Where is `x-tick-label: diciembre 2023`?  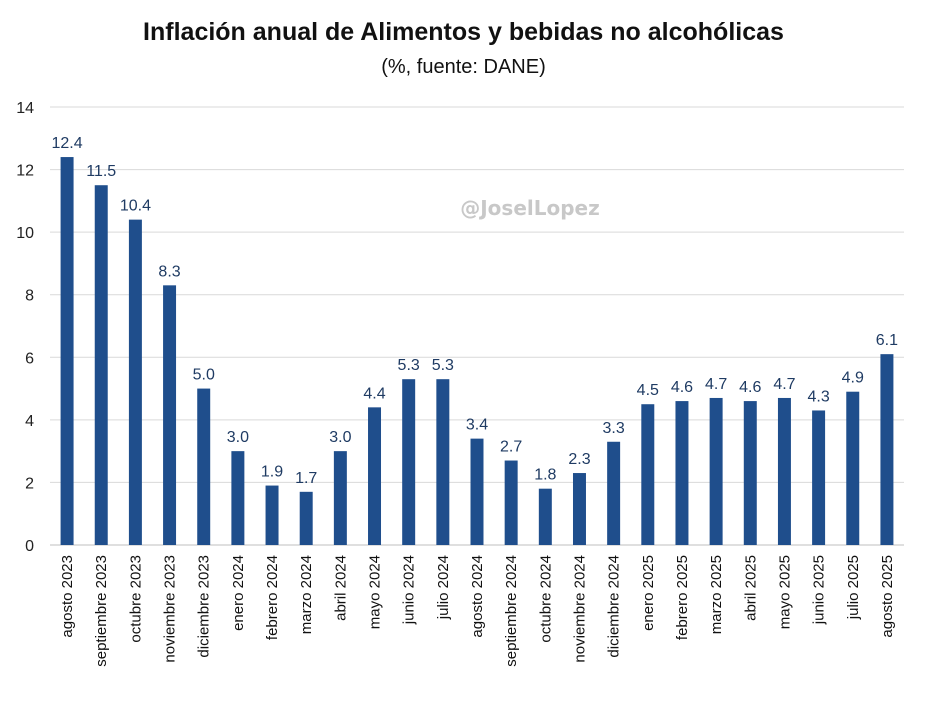 x-tick-label: diciembre 2023 is located at coordinates (204, 606).